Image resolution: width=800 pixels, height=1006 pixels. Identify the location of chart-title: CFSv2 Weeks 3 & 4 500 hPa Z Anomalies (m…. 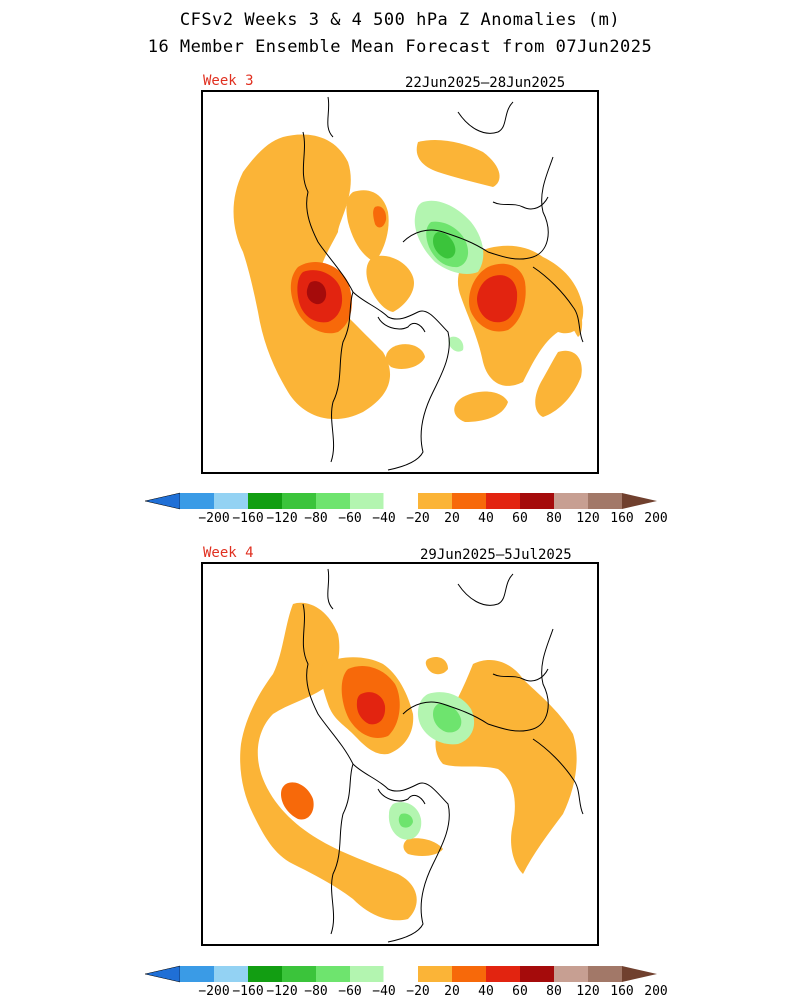
(400, 20).